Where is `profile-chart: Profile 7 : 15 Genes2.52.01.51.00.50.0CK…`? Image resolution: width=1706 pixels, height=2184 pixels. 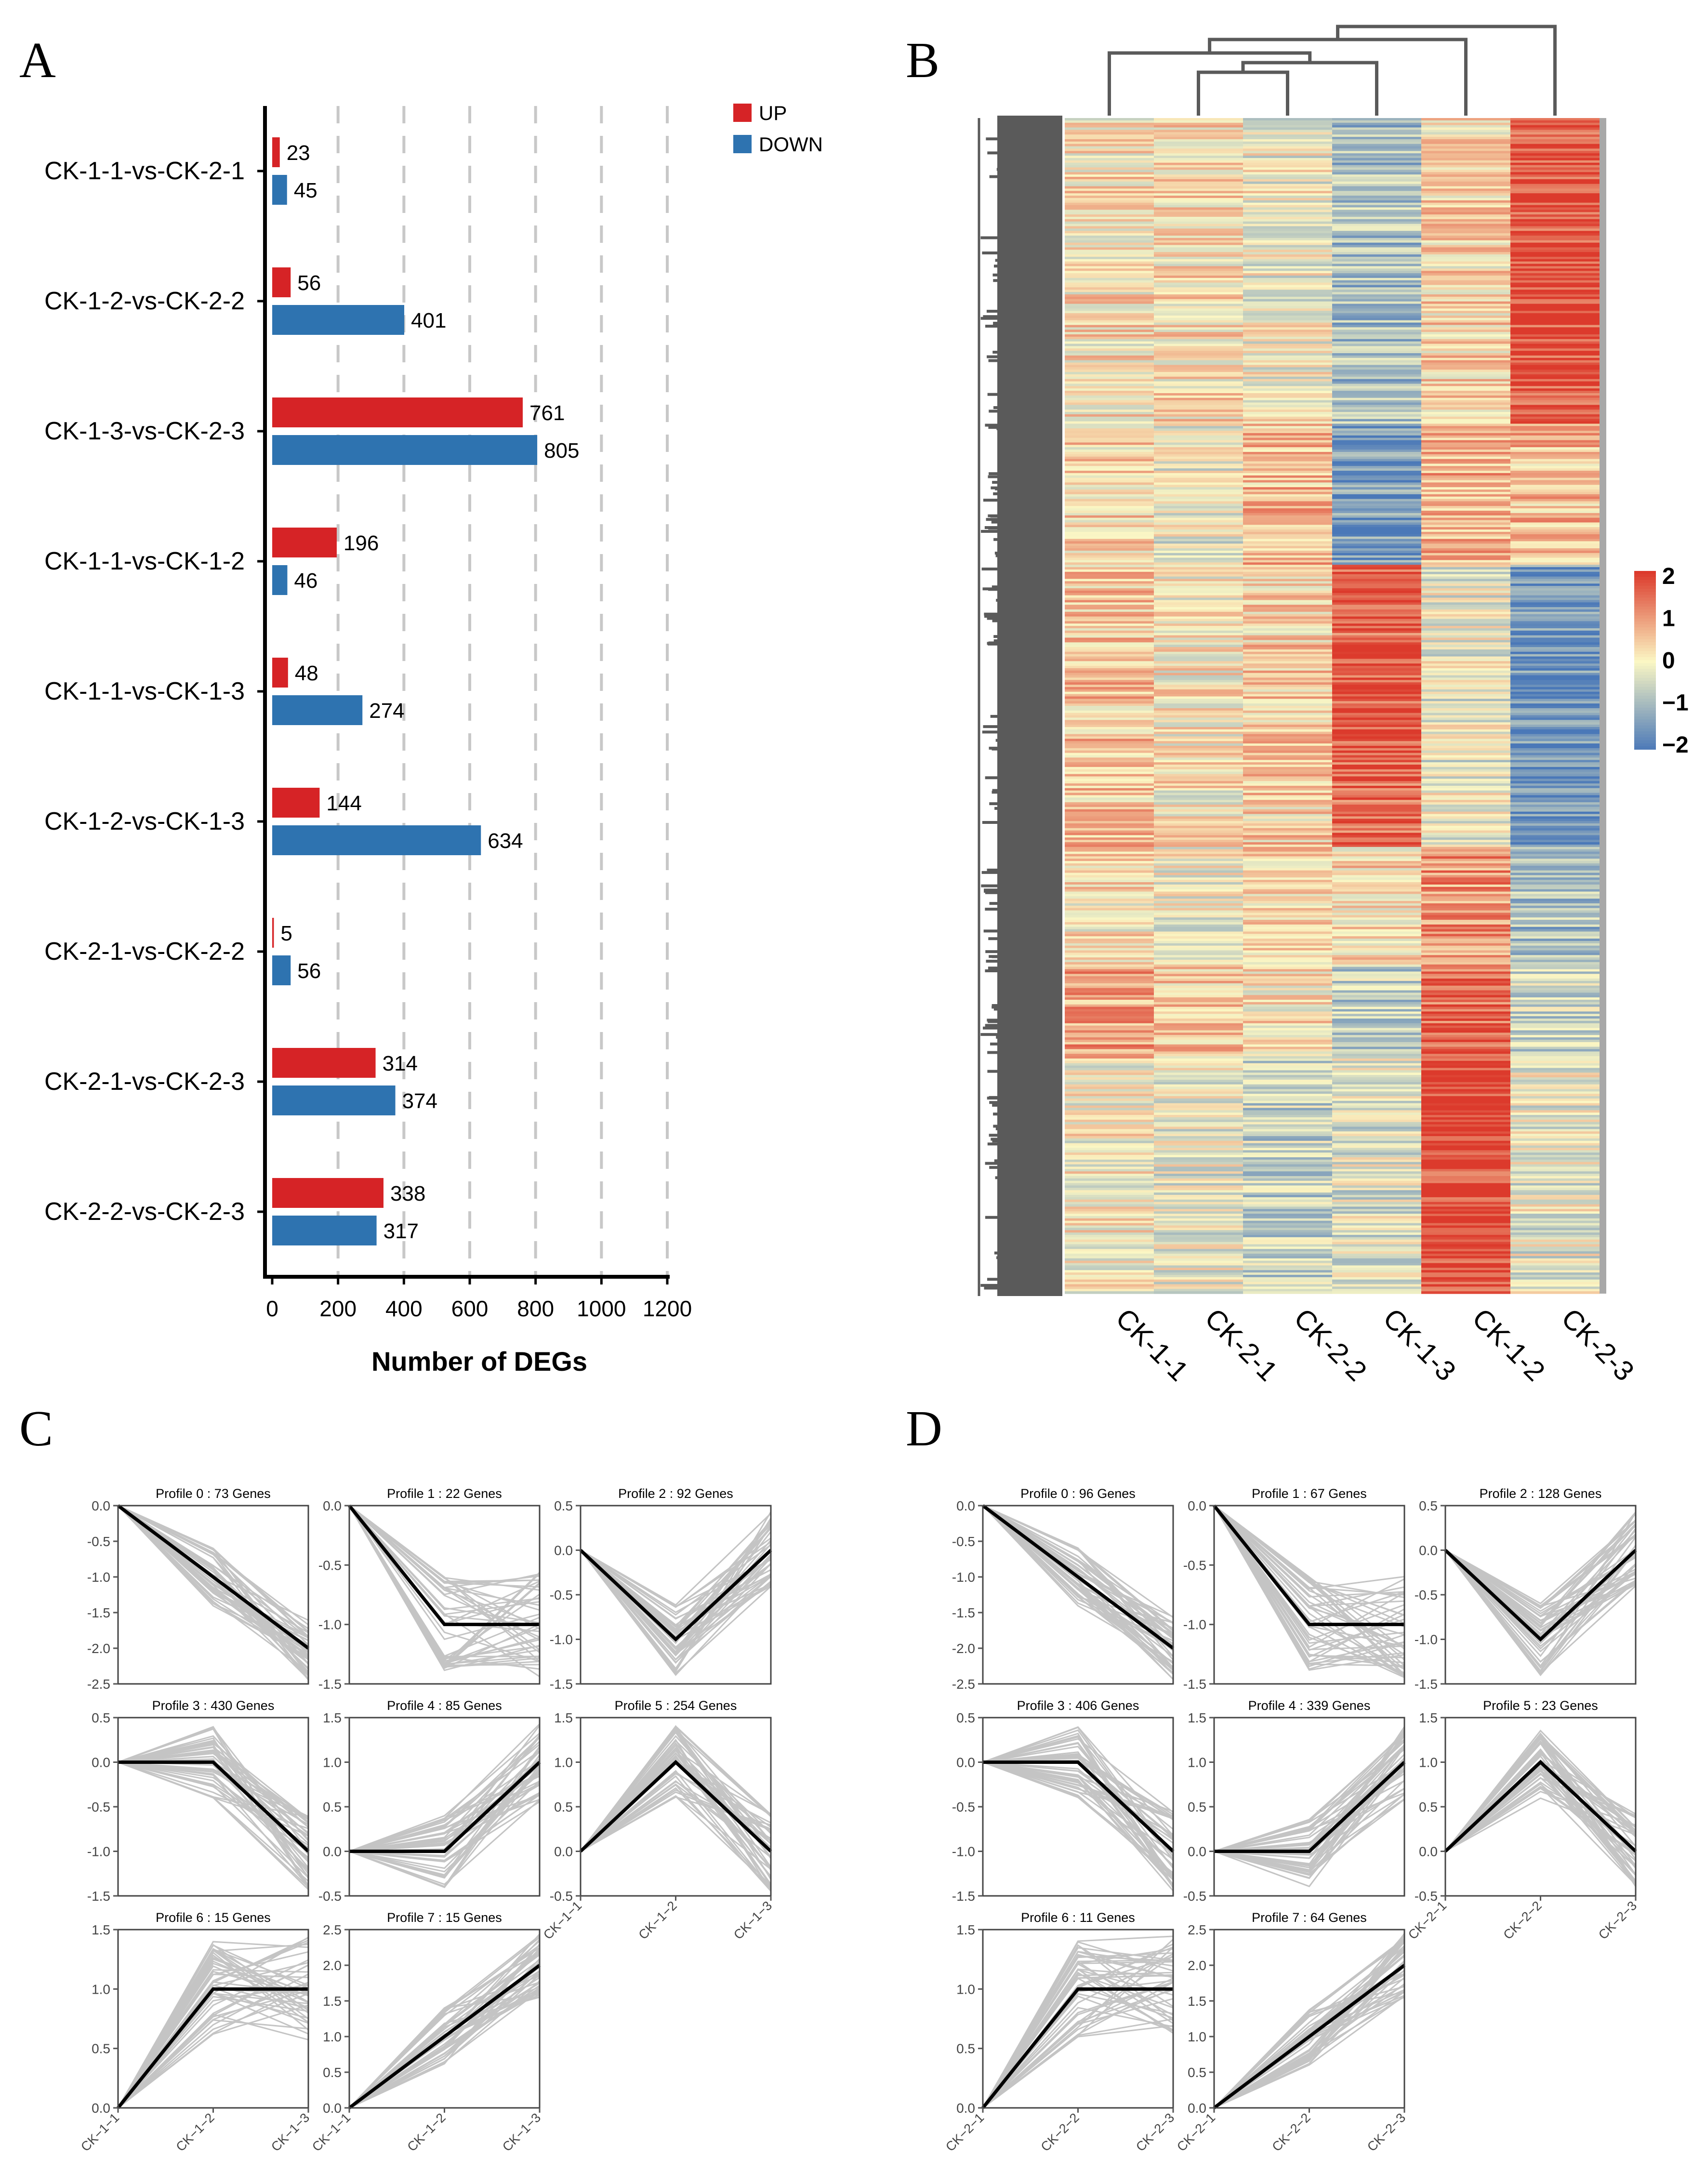
profile-chart: Profile 7 : 15 Genes2.52.01.51.00.50.0CK… is located at coordinates (426, 2032).